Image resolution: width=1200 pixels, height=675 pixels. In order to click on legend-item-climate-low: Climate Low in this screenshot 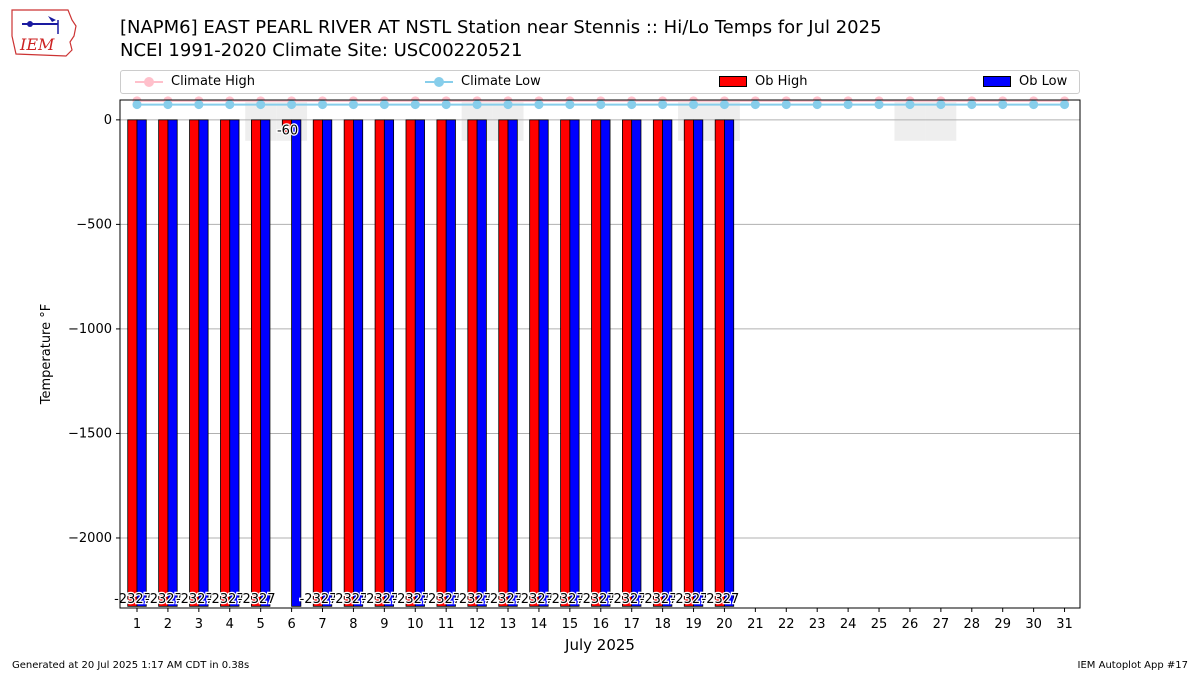, I will do `click(483, 81)`.